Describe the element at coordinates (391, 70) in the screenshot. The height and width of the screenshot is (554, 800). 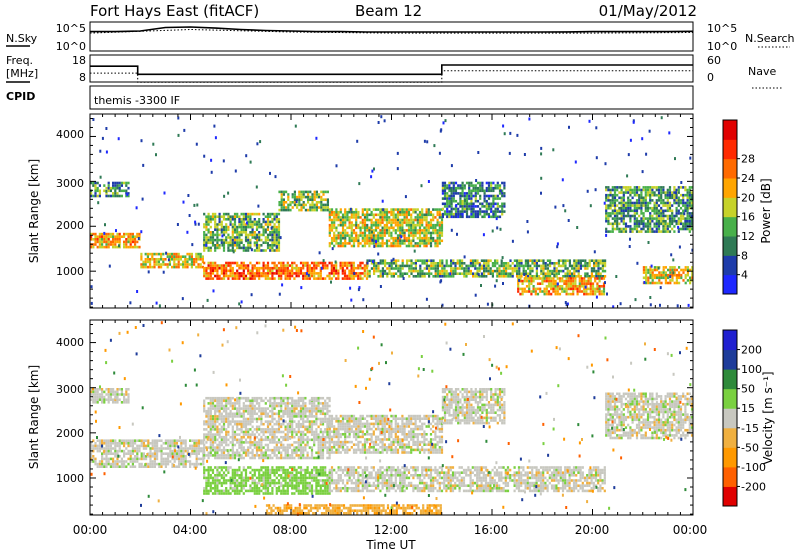
I see `frequency-series` at that location.